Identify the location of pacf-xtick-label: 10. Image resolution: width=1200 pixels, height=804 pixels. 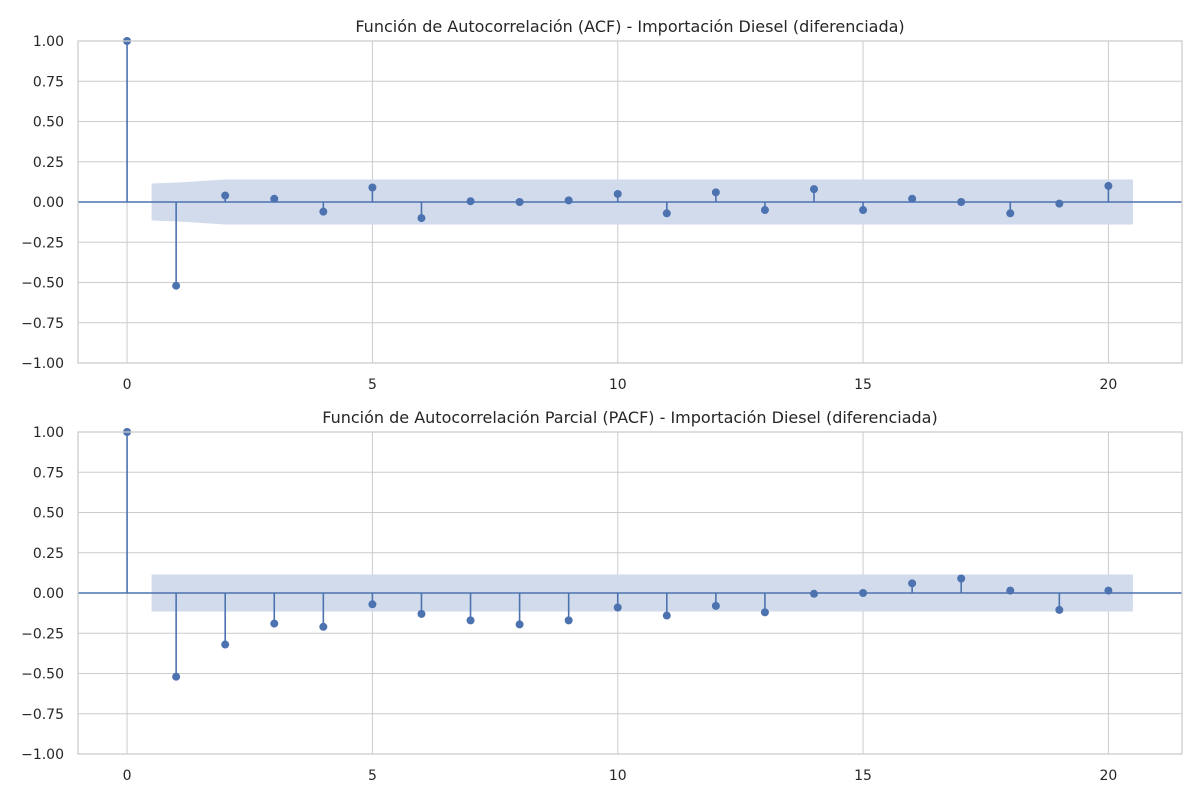
(618, 776).